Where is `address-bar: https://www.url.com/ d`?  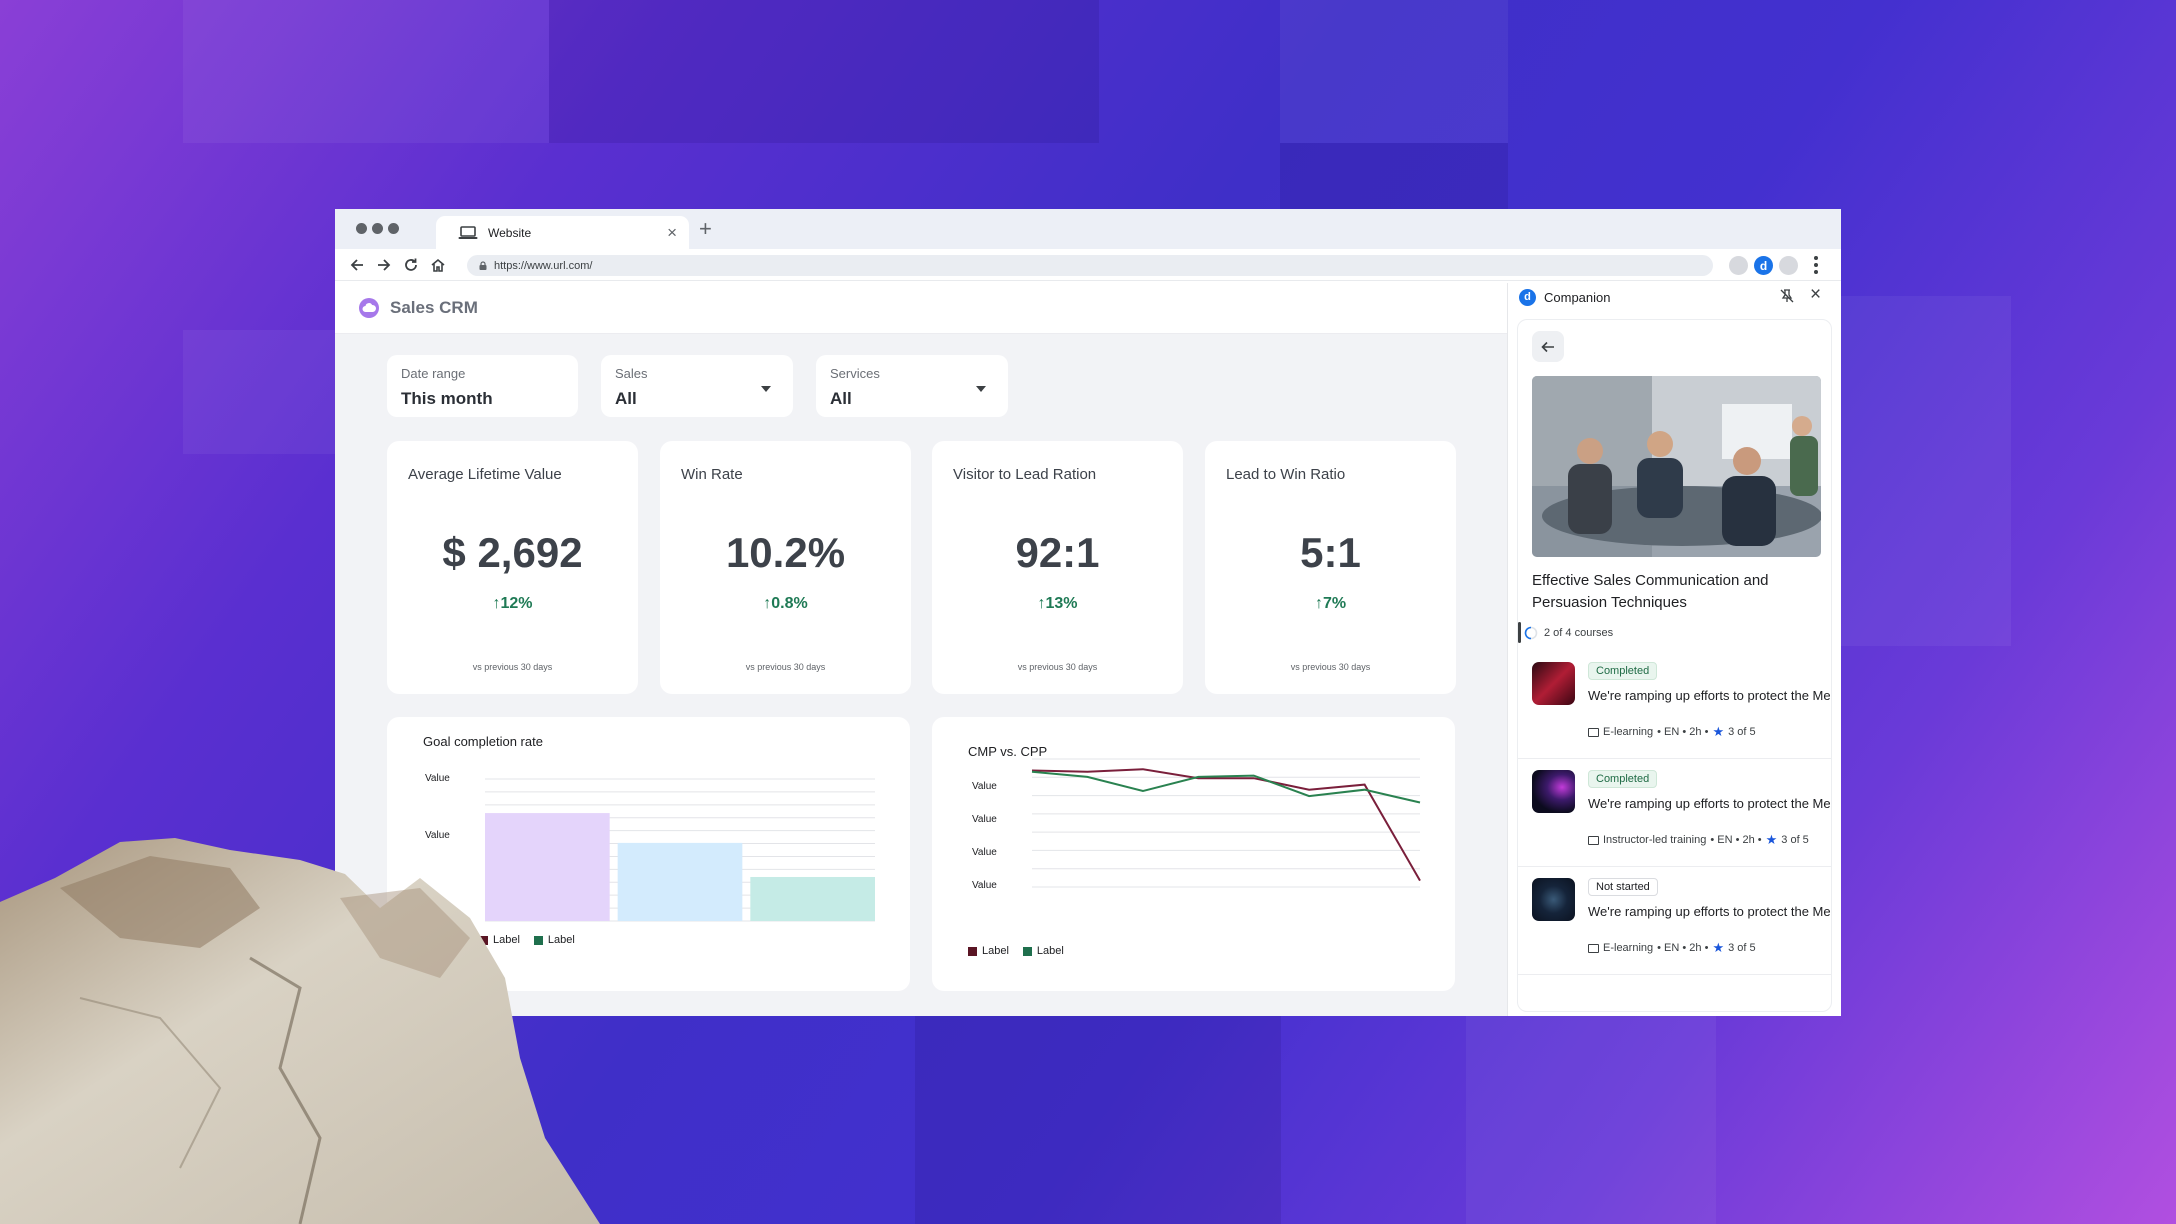 address-bar: https://www.url.com/ d is located at coordinates (1088, 265).